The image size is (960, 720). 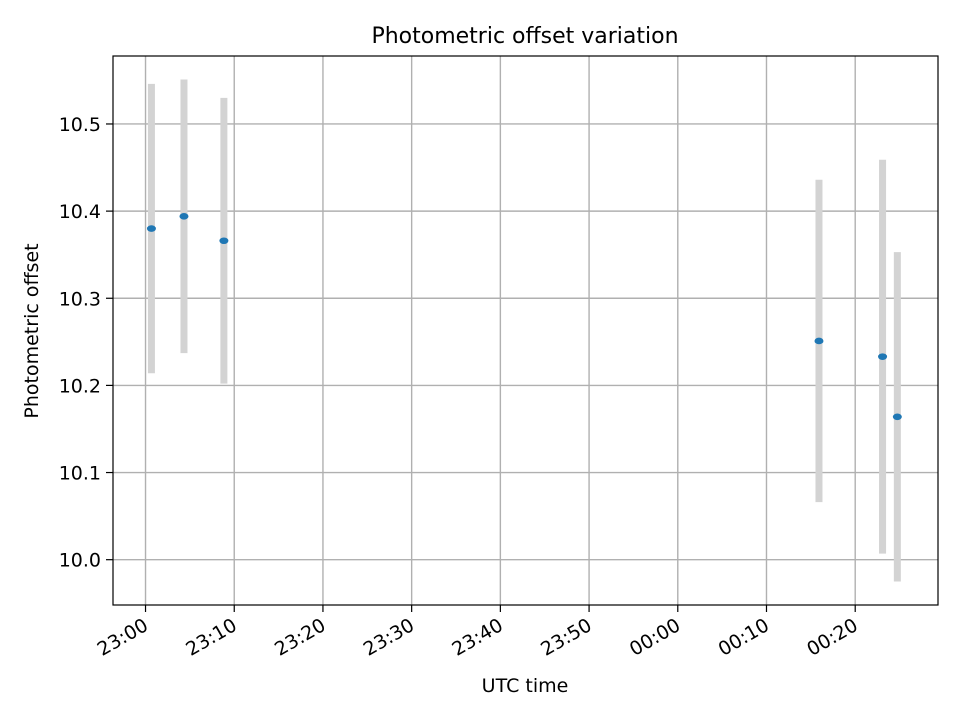 I want to click on y-axis-label: Photometric offset, so click(x=32, y=330).